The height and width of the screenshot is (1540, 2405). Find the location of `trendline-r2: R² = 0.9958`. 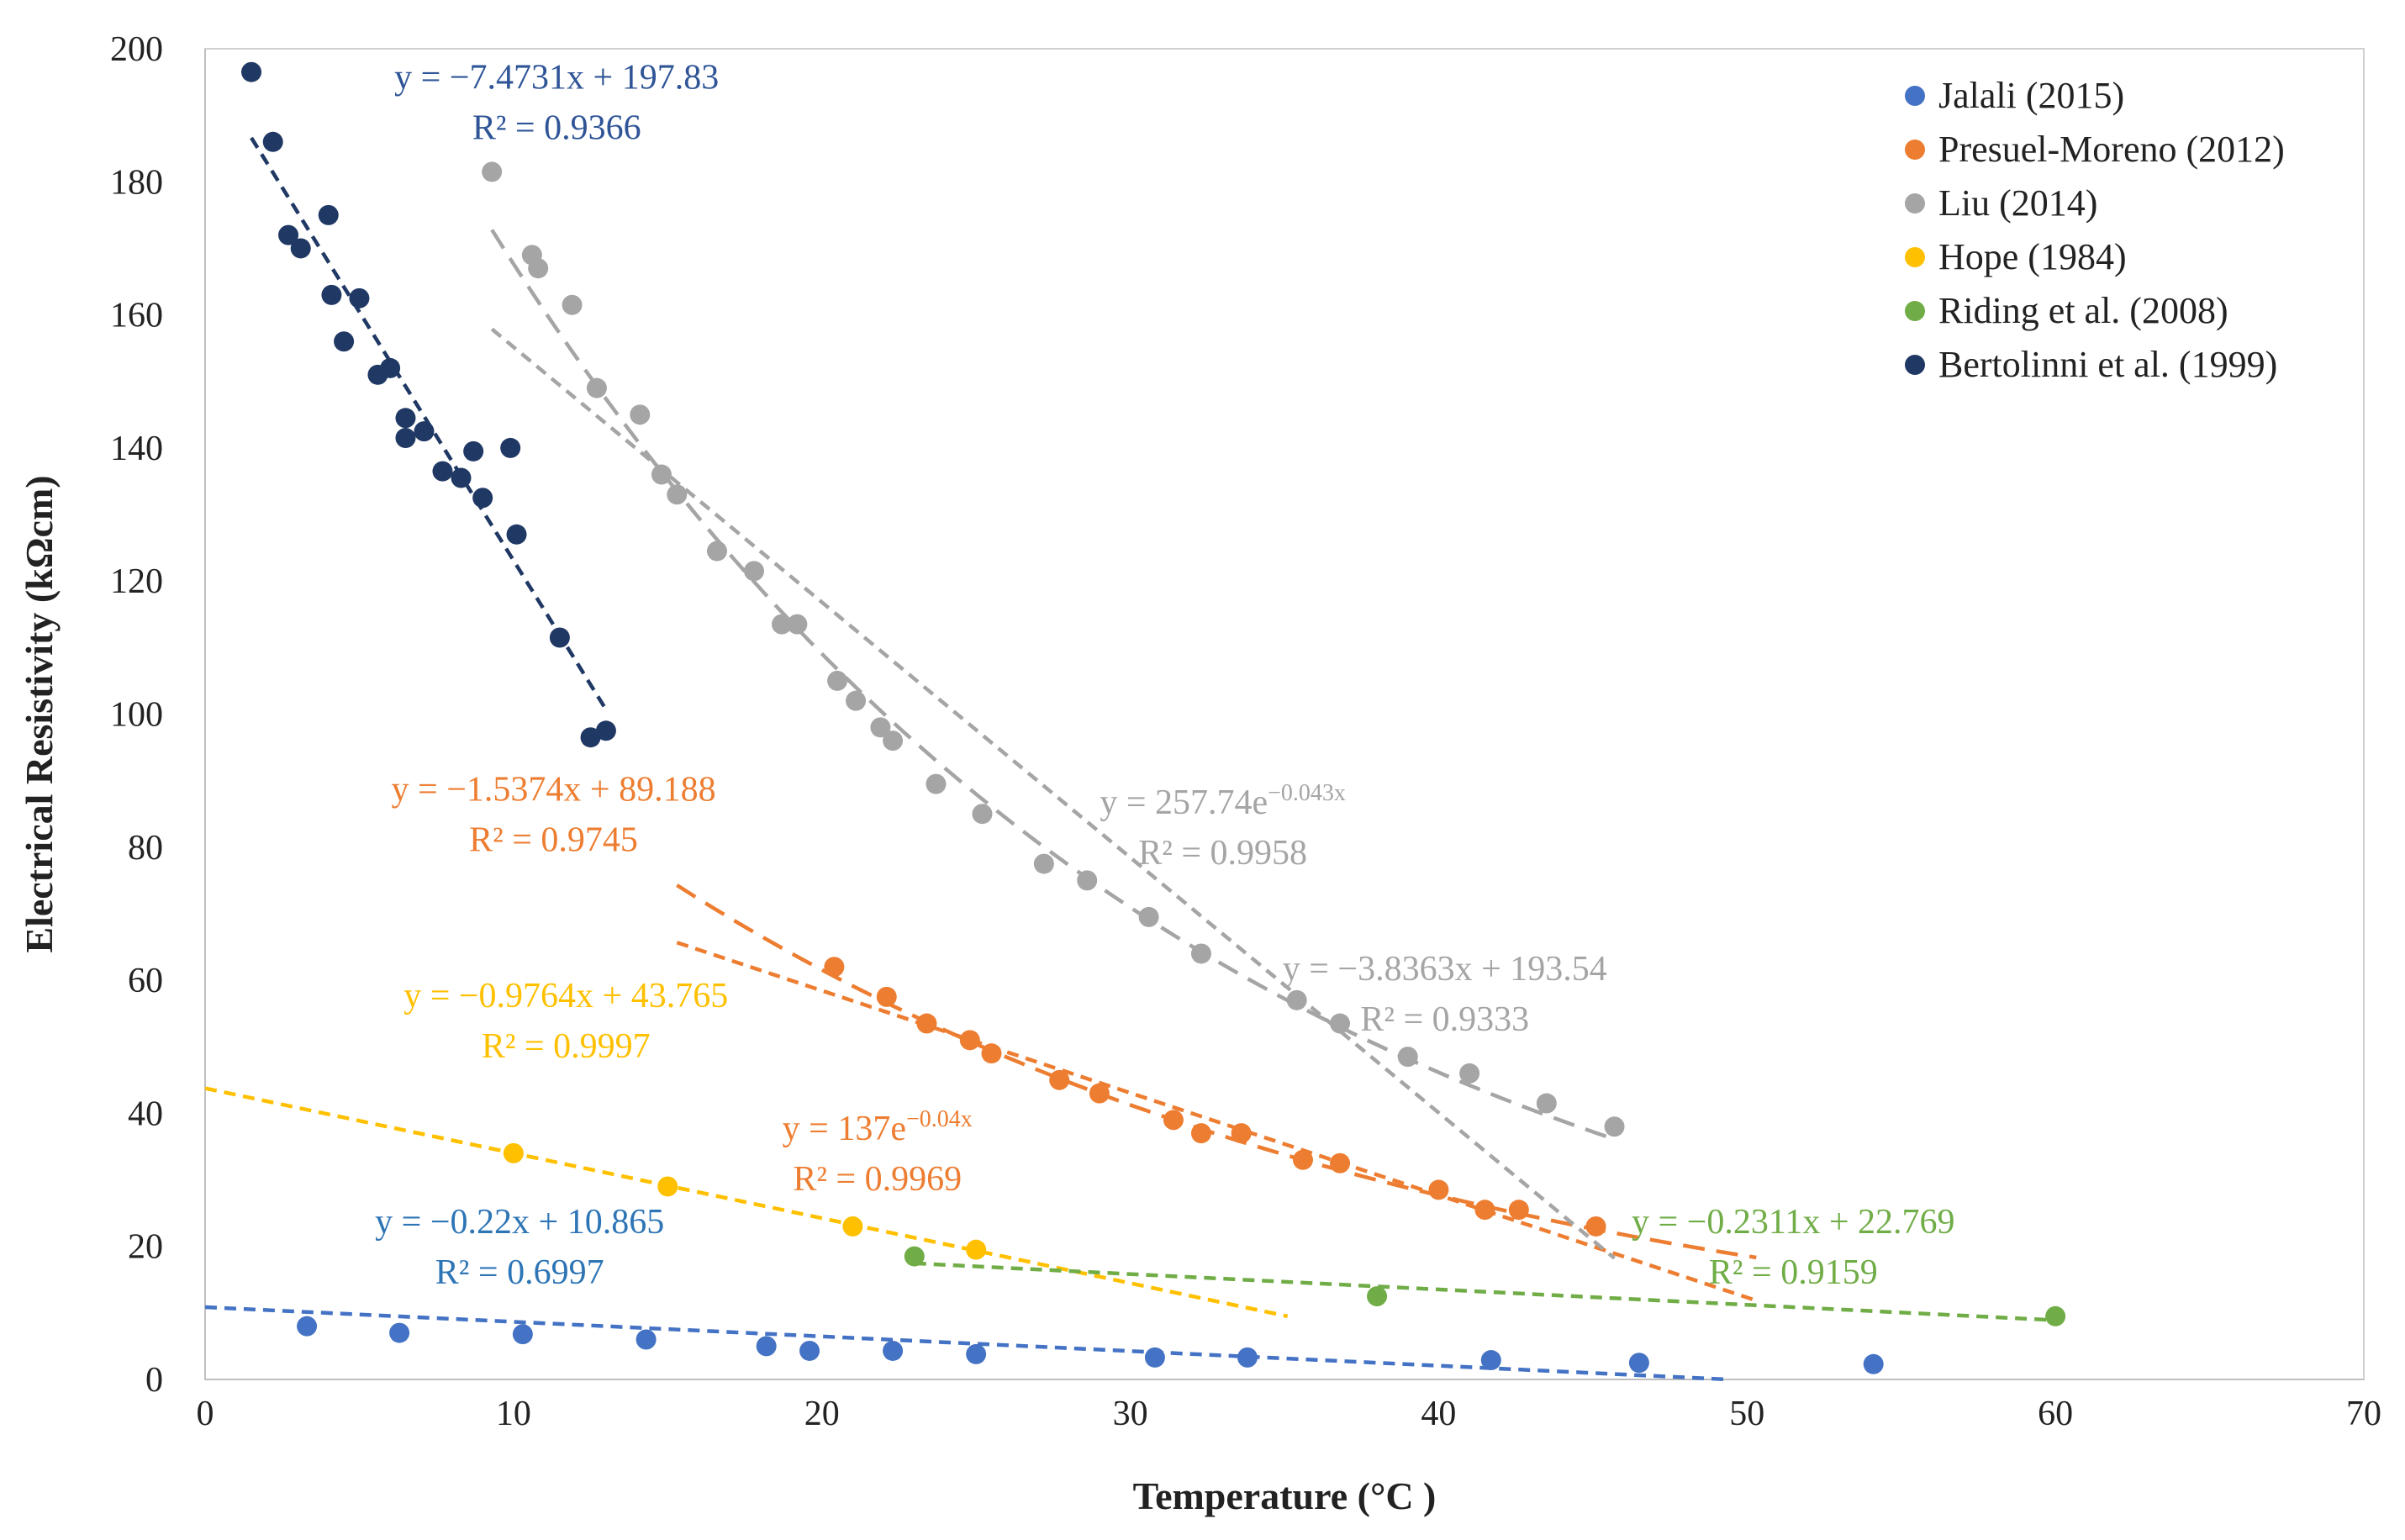

trendline-r2: R² = 0.9958 is located at coordinates (1222, 853).